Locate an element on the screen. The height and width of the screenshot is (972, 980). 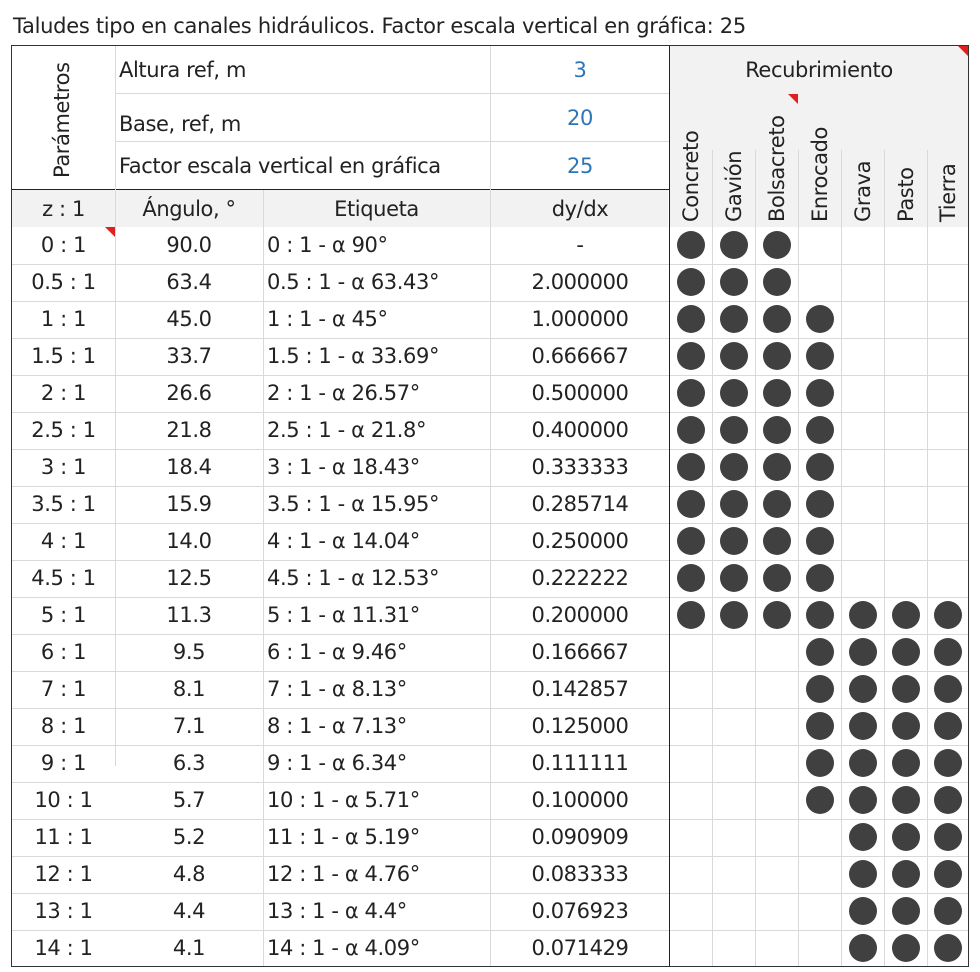
cell-slope: 0.100000 is located at coordinates (580, 800).